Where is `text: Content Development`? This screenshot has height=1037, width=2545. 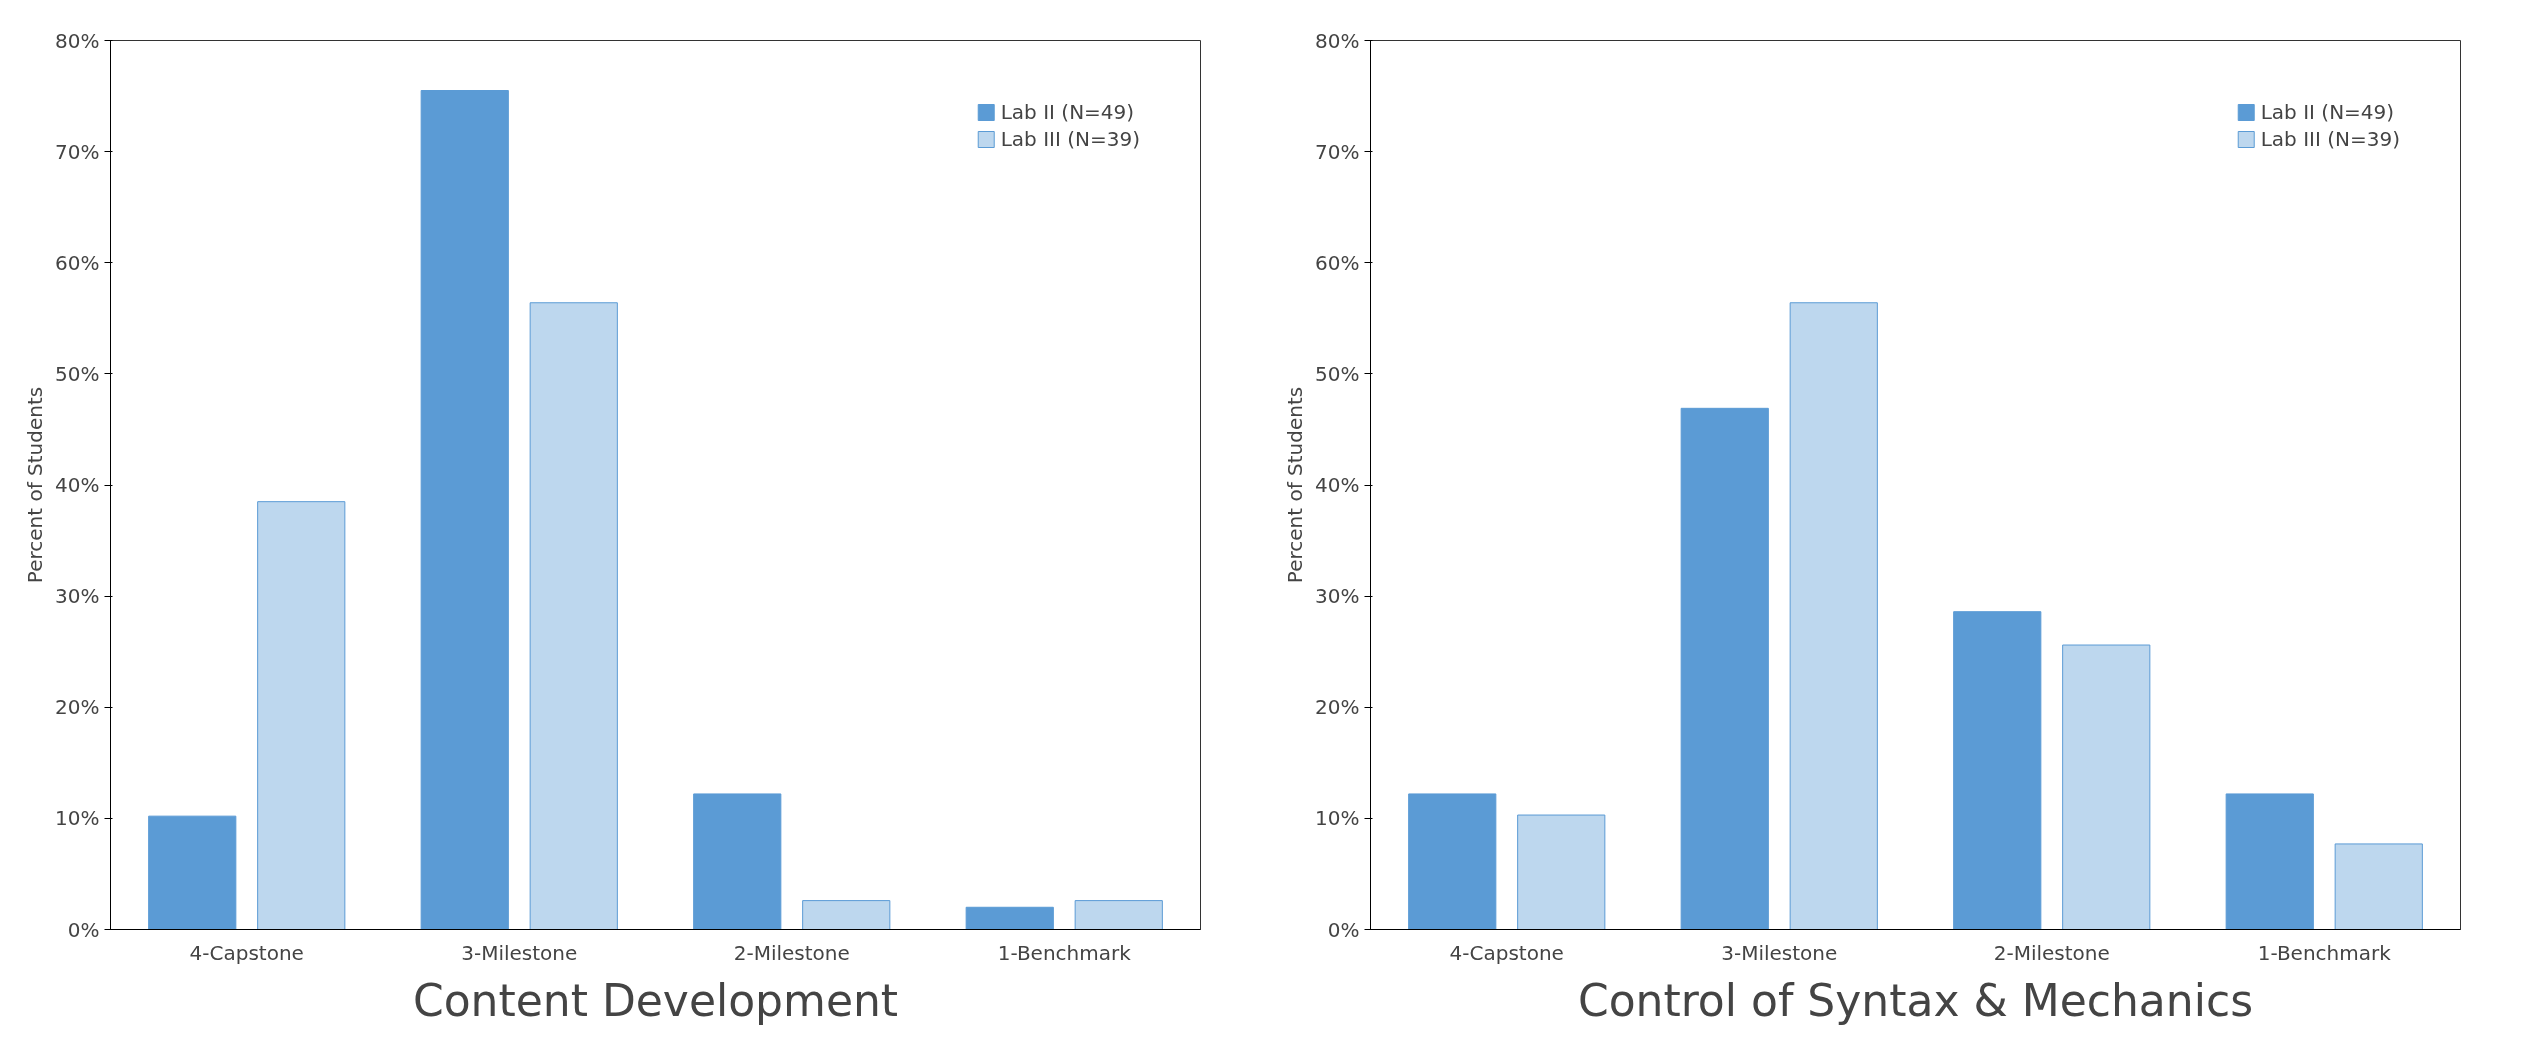
text: Content Development is located at coordinates (655, 1000).